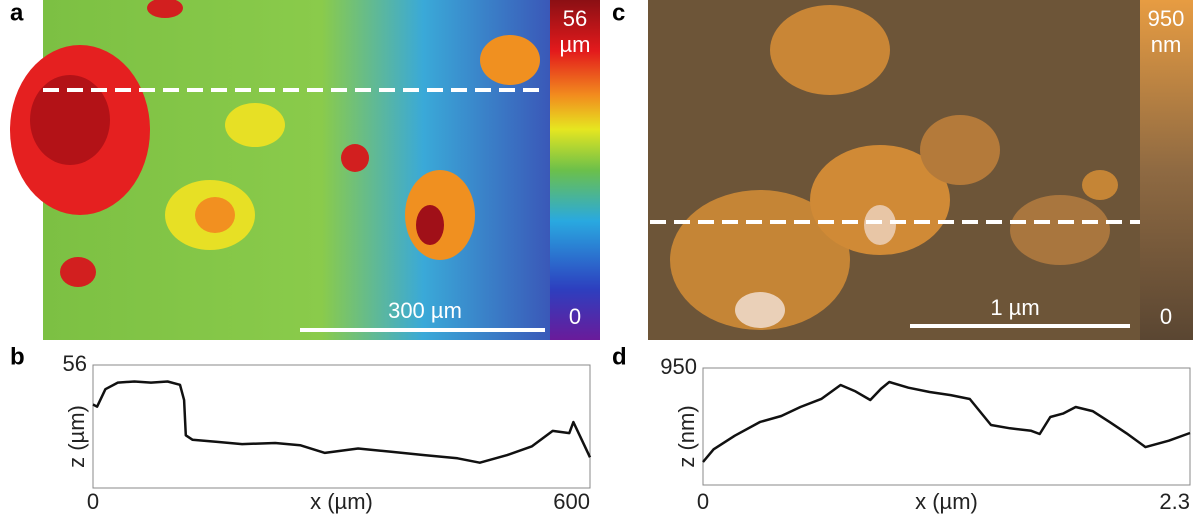  Describe the element at coordinates (17, 356) in the screenshot. I see `panel-label: b` at that location.